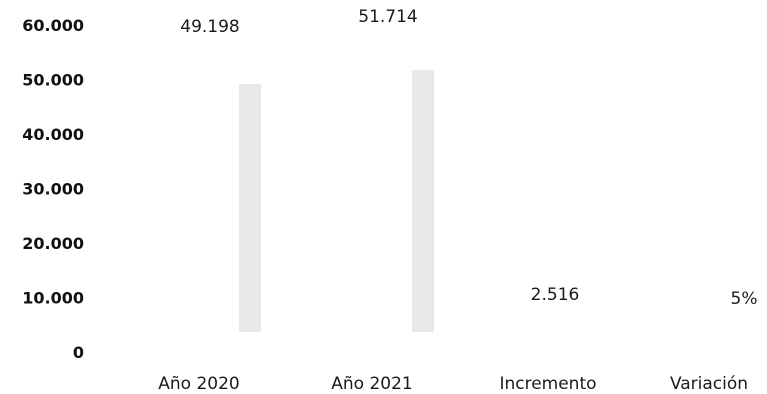 Image resolution: width=767 pixels, height=394 pixels. I want to click on category-label: Año 2020, so click(198, 384).